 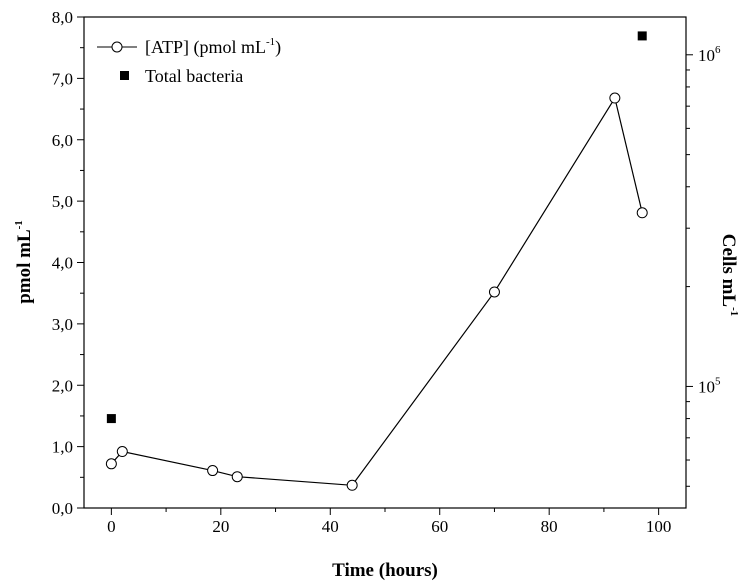 I want to click on y-right-axis-title-sup: -1, so click(x=734, y=311).